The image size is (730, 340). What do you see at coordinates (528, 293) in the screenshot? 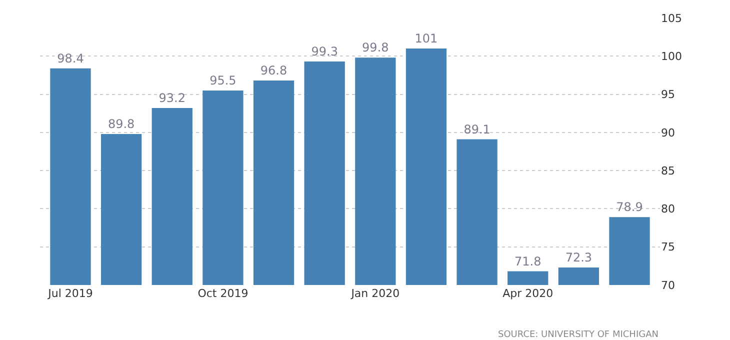
I see `x-tick-label: Apr 2020` at bounding box center [528, 293].